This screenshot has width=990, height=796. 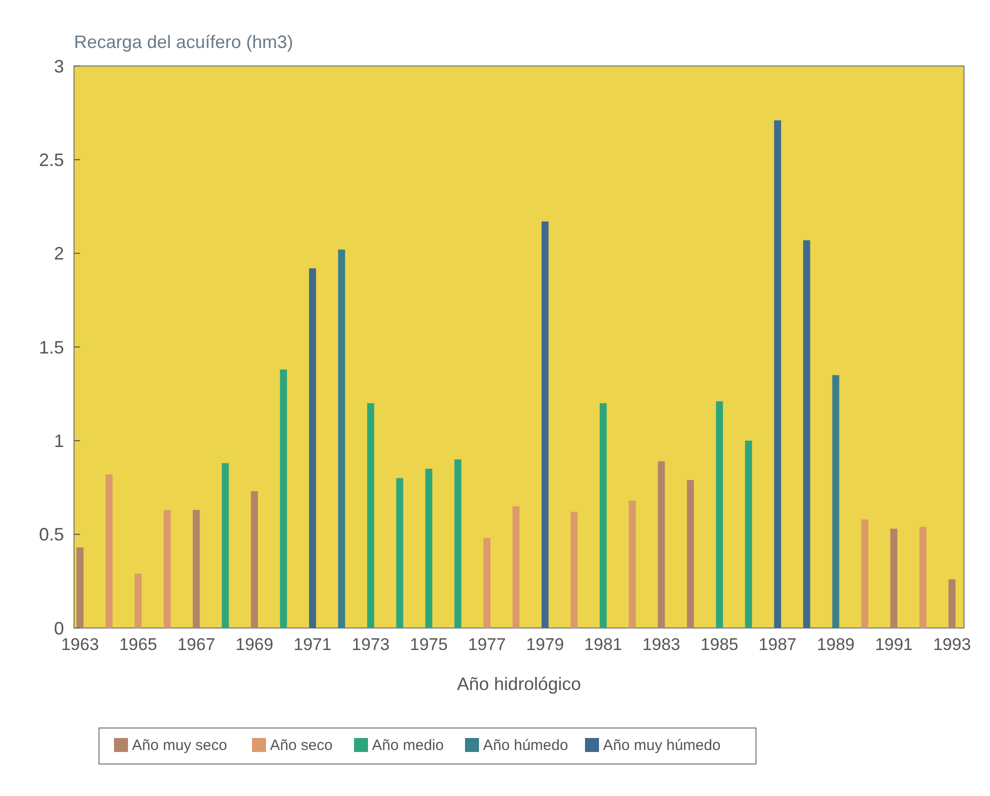 I want to click on legend-label: Año seco, so click(x=301, y=745).